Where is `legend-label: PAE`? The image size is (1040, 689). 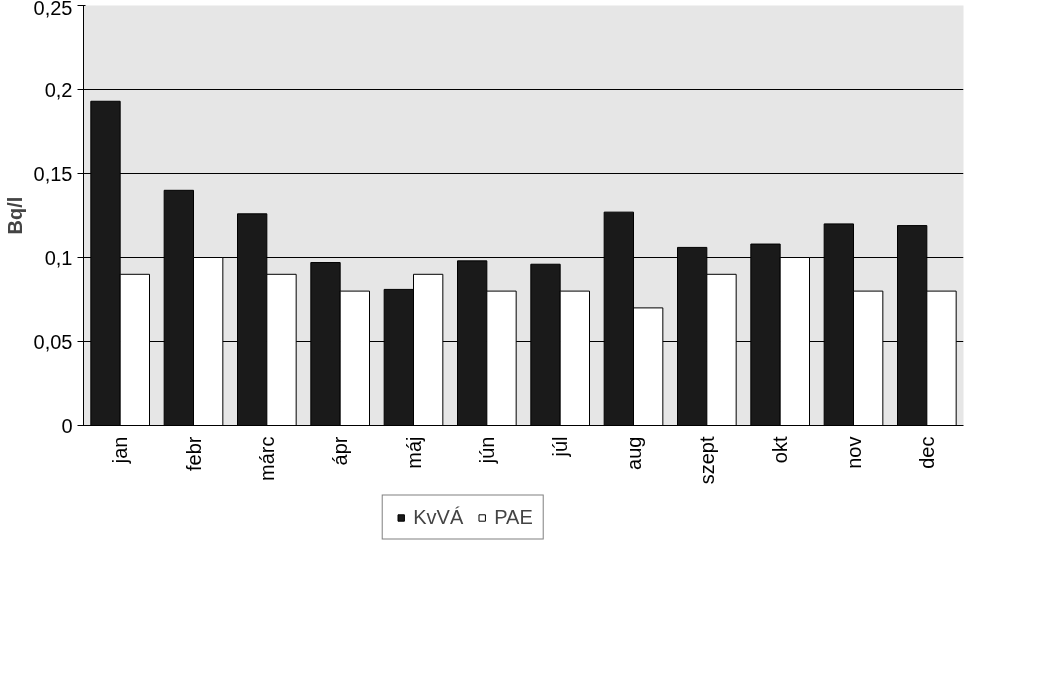 legend-label: PAE is located at coordinates (513, 517).